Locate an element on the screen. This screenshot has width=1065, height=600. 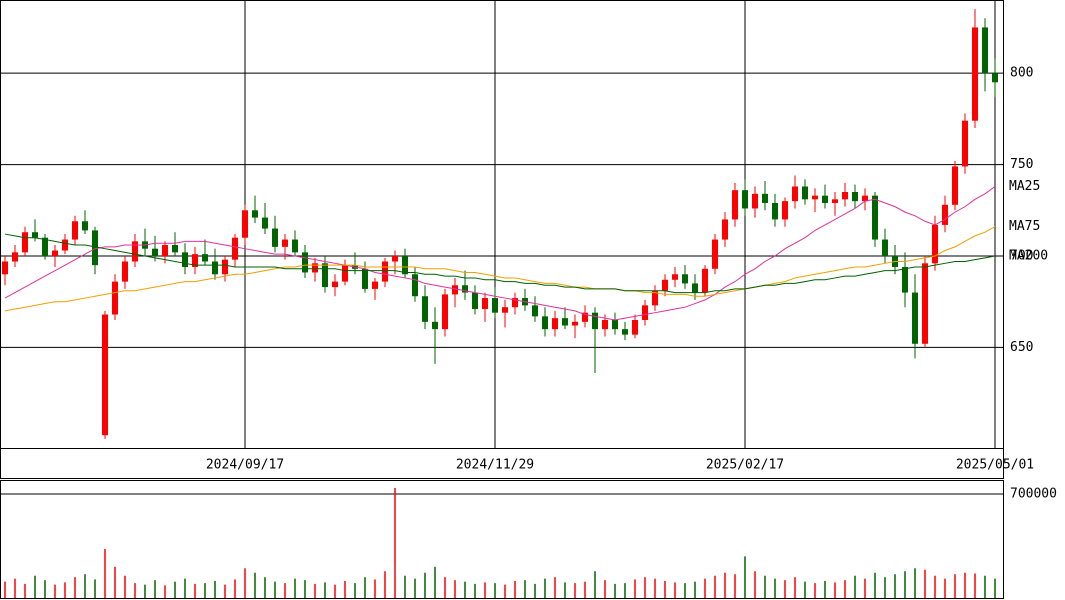
legend-label: MA75 is located at coordinates (1024, 226).